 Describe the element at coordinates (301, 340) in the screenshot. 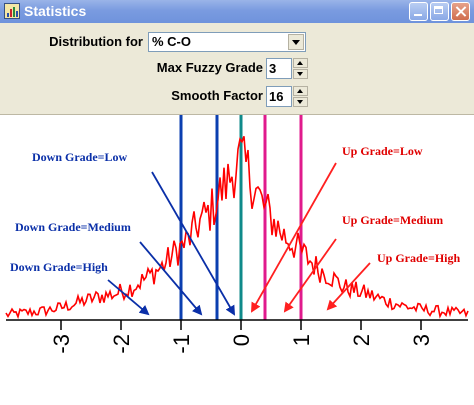

I see `x-tick-label: 1` at that location.